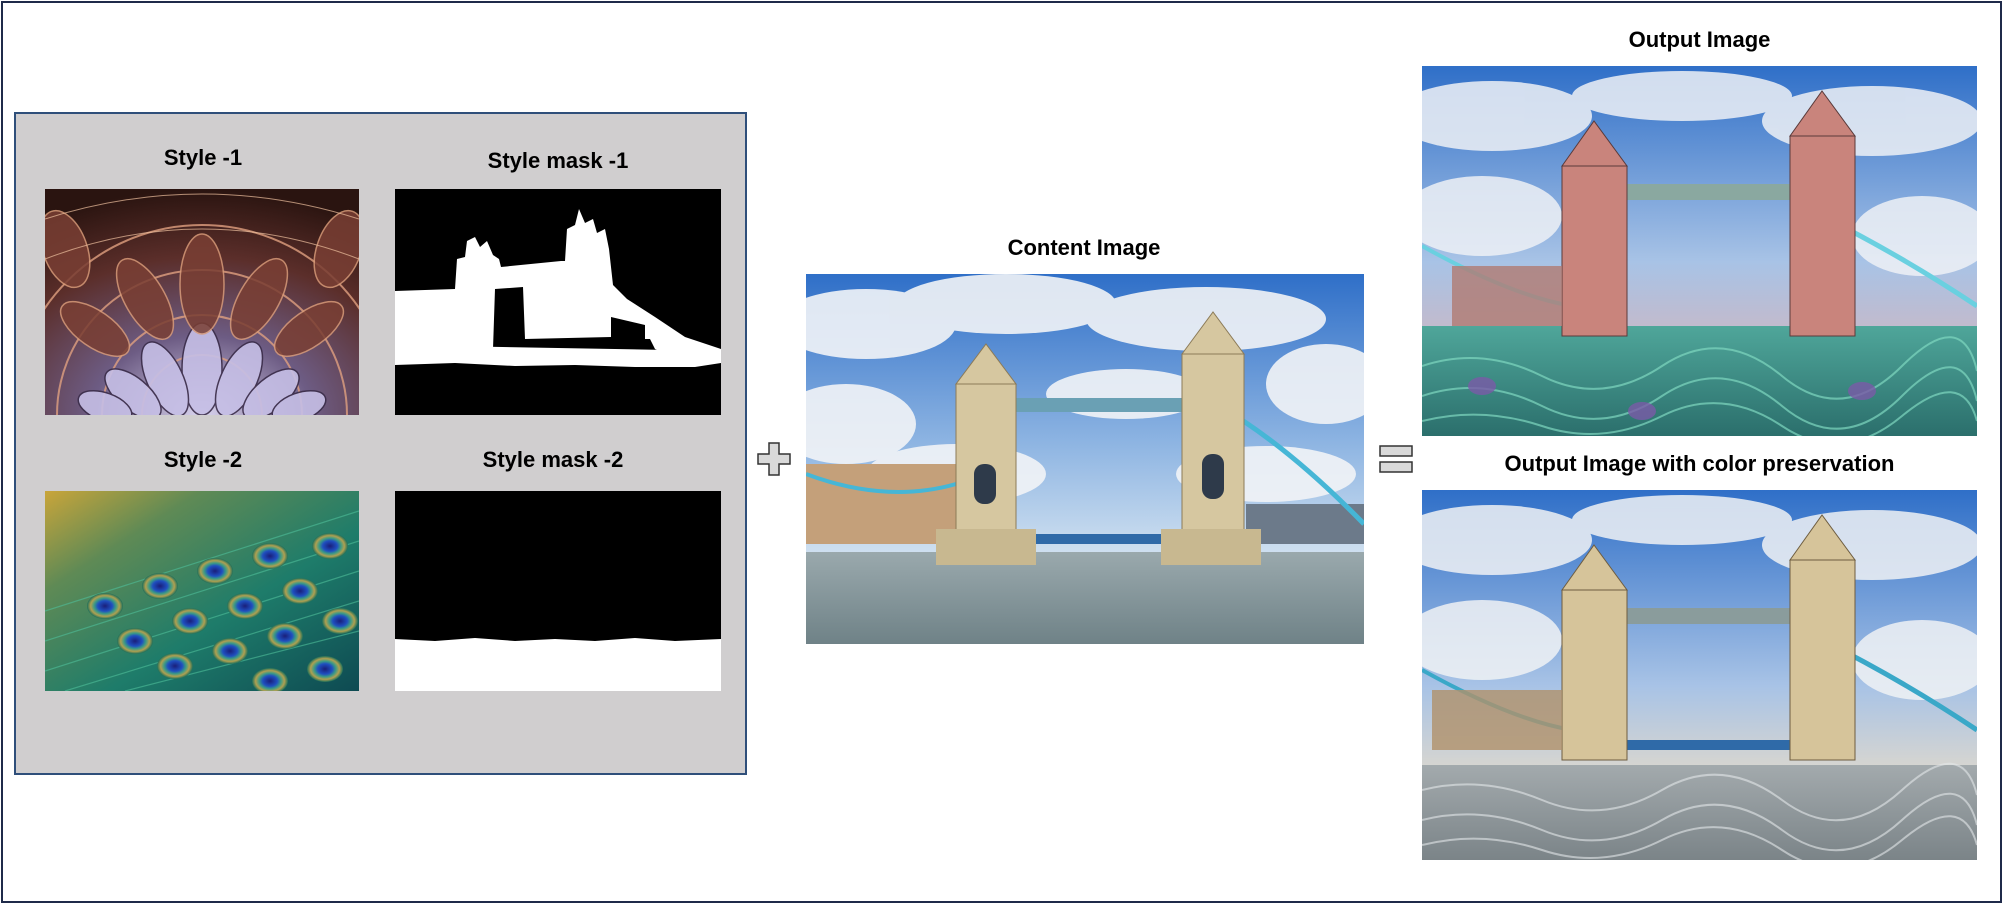  What do you see at coordinates (774, 459) in the screenshot?
I see `plus-icon` at bounding box center [774, 459].